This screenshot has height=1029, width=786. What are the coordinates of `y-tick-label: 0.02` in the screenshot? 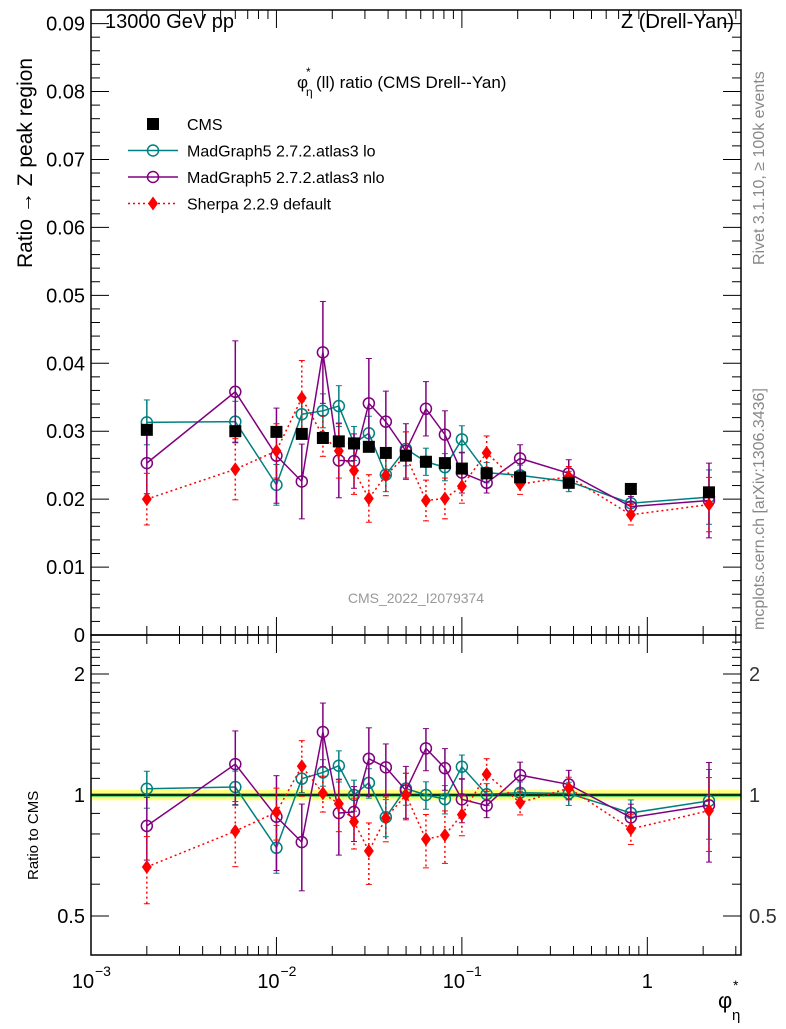 It's located at (65, 500).